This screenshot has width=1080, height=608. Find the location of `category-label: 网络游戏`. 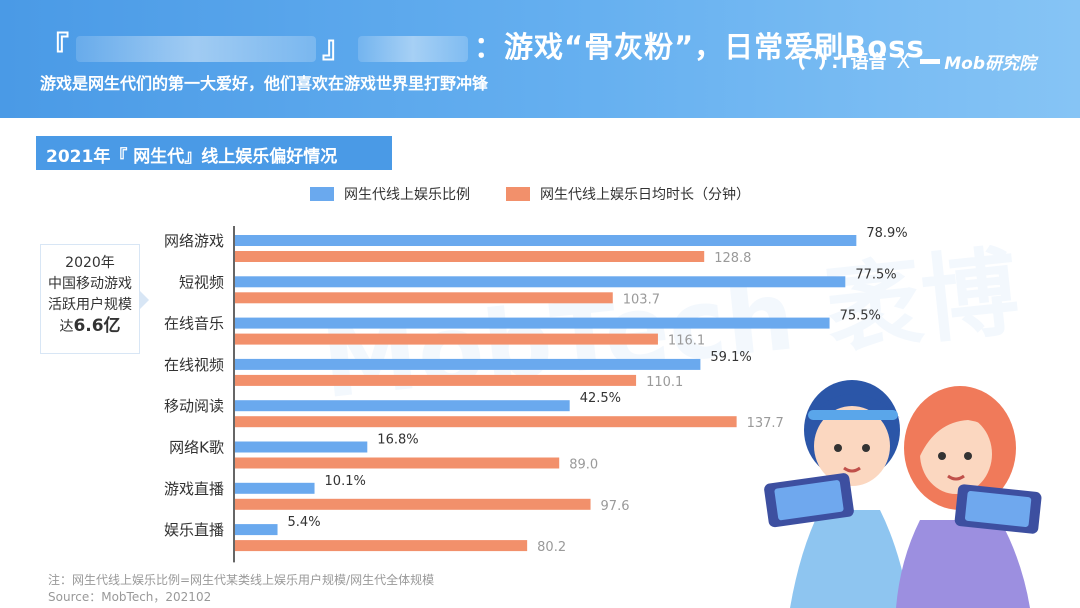

category-label: 网络游戏 is located at coordinates (194, 241).